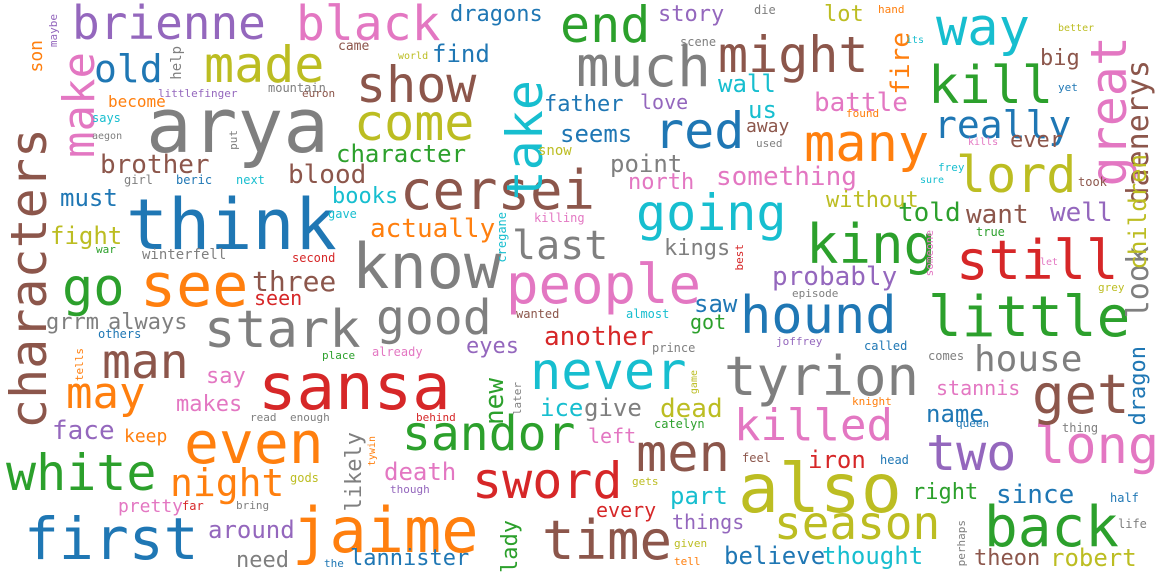 This screenshot has height=581, width=1163. What do you see at coordinates (604, 284) in the screenshot?
I see `word-people: people` at bounding box center [604, 284].